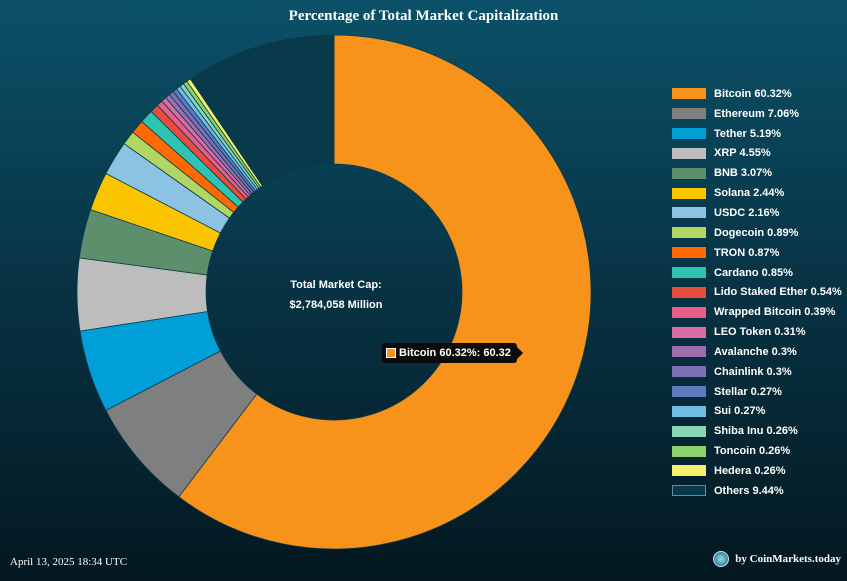 This screenshot has width=847, height=581. I want to click on legend-item-12: LEO Token 0.31%, so click(757, 332).